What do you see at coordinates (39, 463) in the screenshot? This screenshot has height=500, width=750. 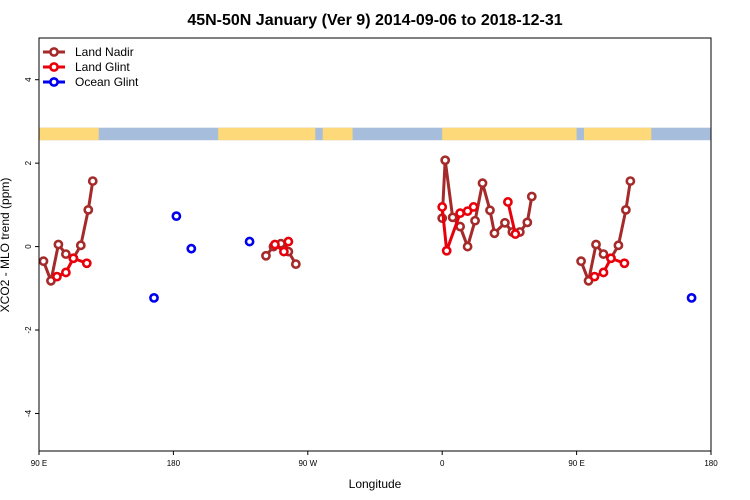 I see `x-tick-label-0: 90 E` at bounding box center [39, 463].